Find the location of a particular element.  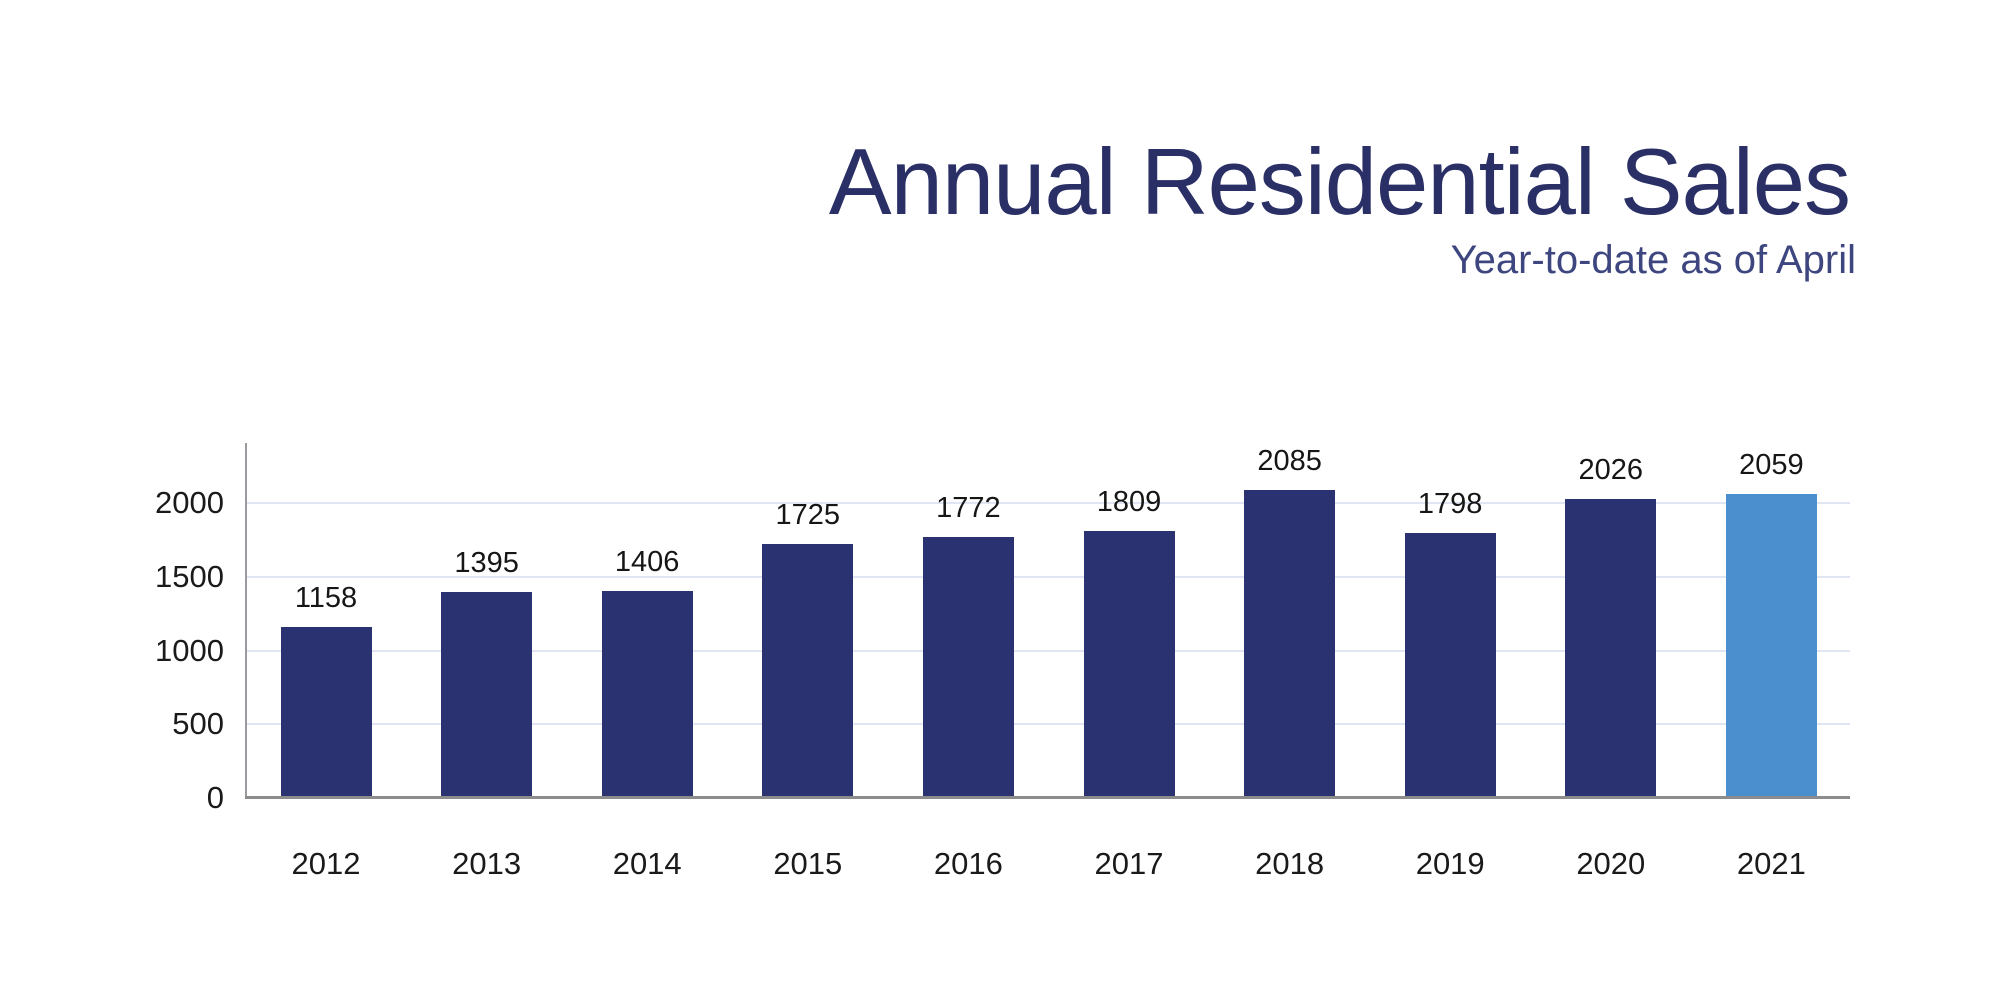

bar-value-label-2020: 2026 is located at coordinates (1611, 470).